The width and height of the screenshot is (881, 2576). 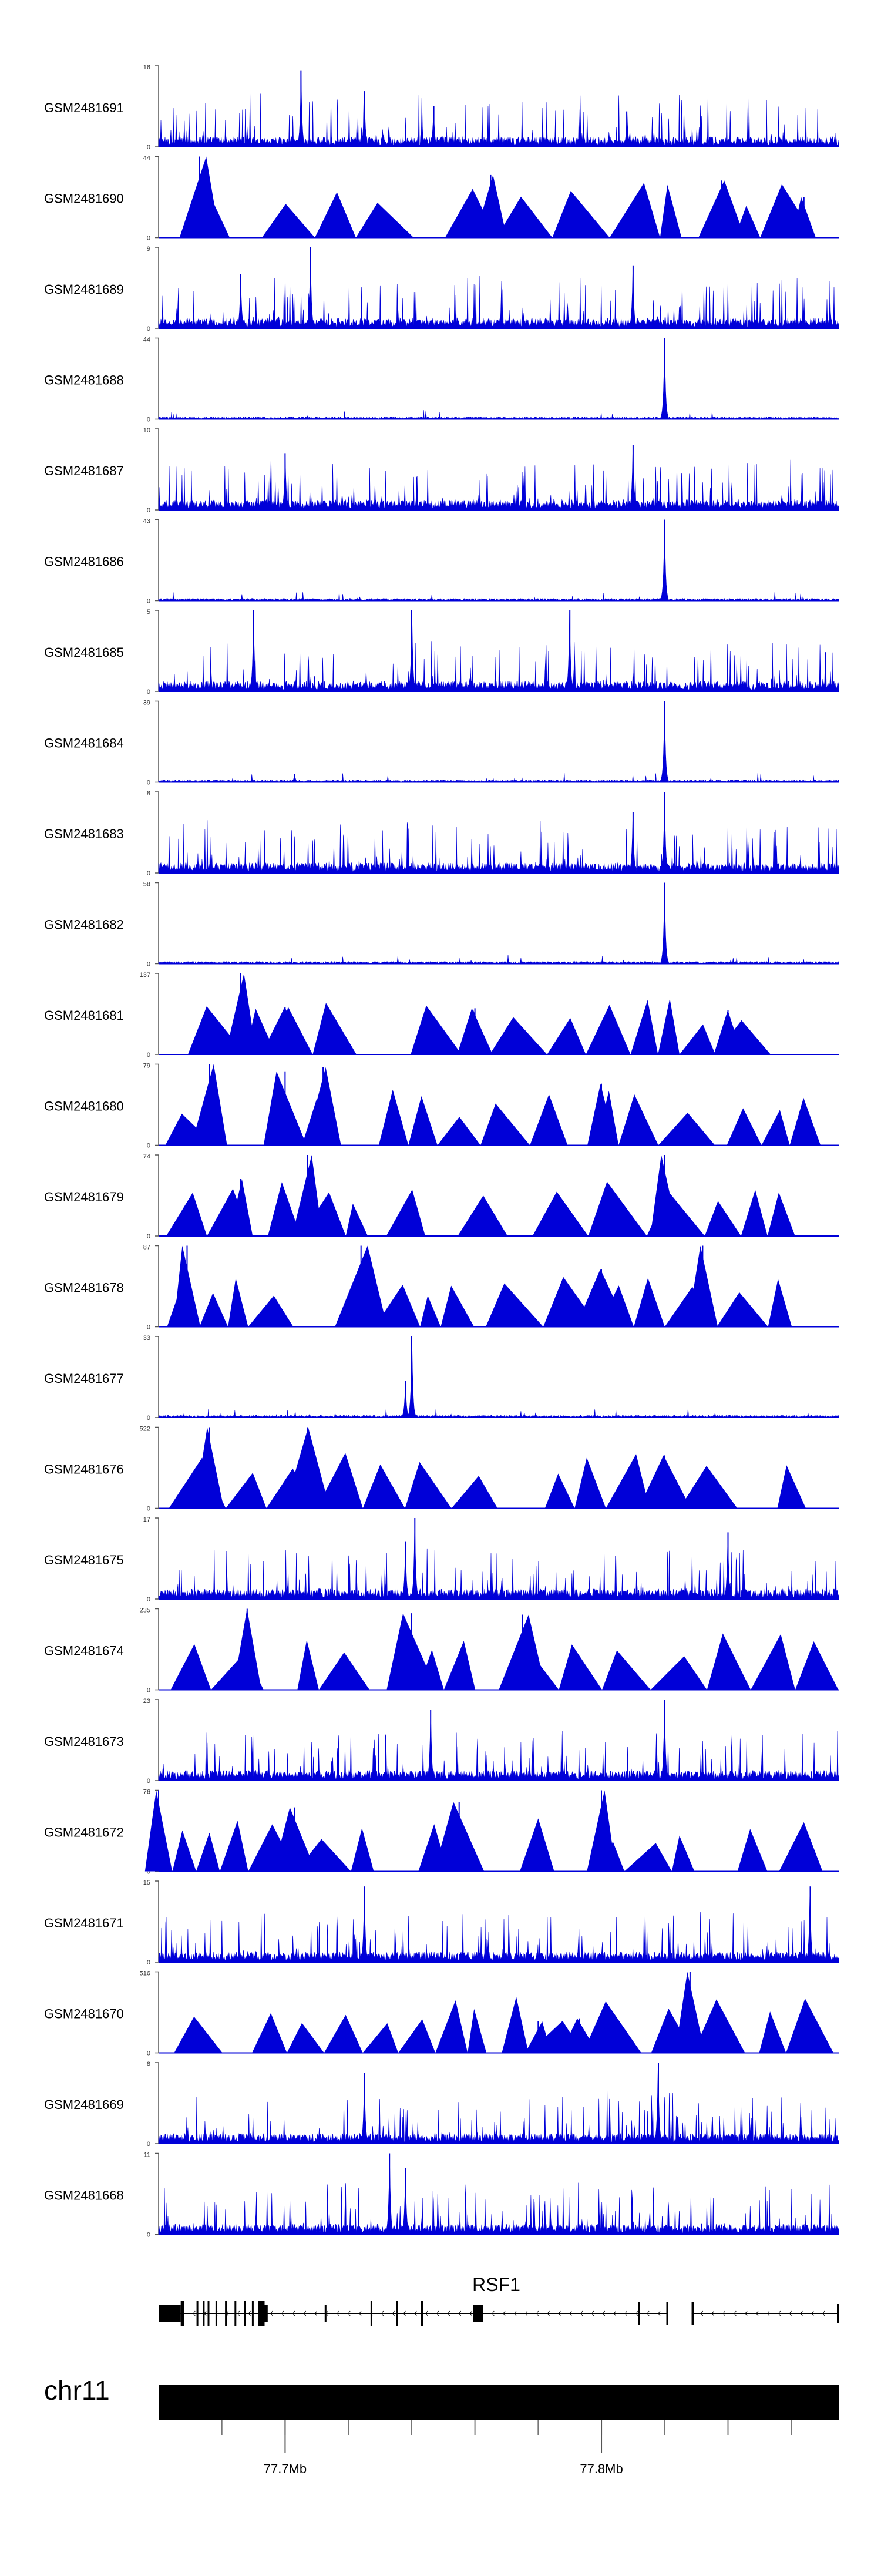 What do you see at coordinates (84, 1469) in the screenshot?
I see `track-label: GSM2481676` at bounding box center [84, 1469].